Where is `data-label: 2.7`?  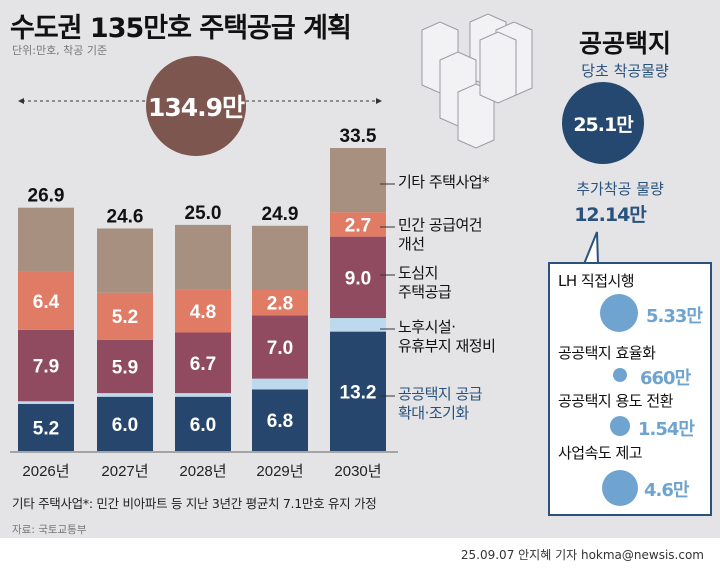 data-label: 2.7 is located at coordinates (358, 225).